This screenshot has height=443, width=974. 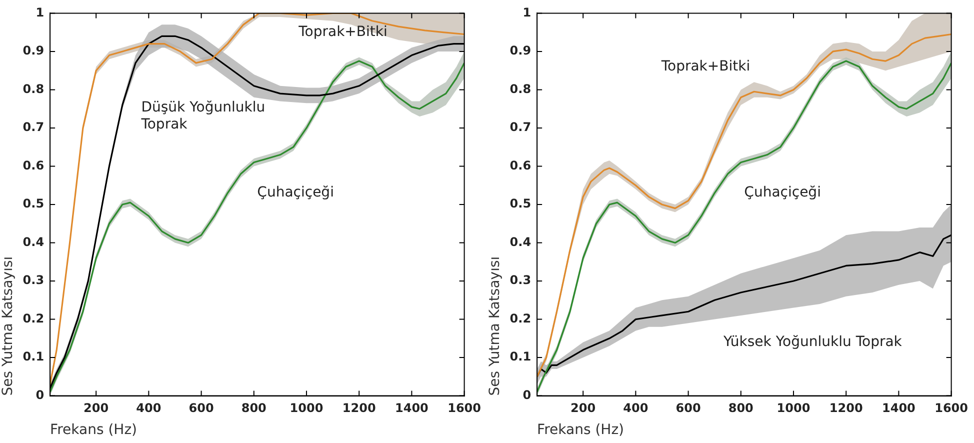 I want to click on annotation: Yüksek Yoğunluklu Toprak, so click(x=812, y=342).